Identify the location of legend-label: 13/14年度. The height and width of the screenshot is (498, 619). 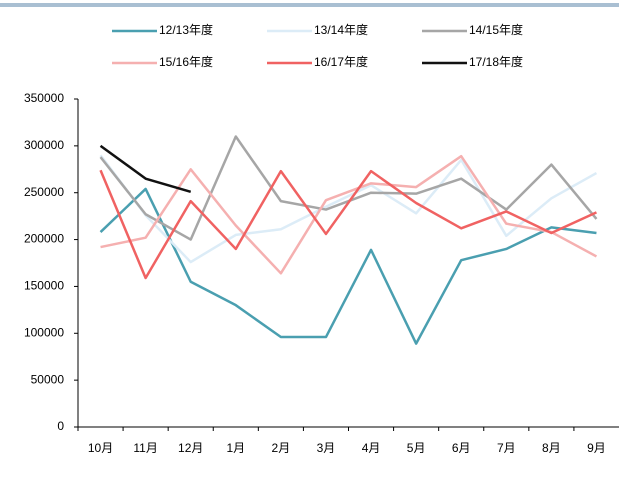
(341, 29).